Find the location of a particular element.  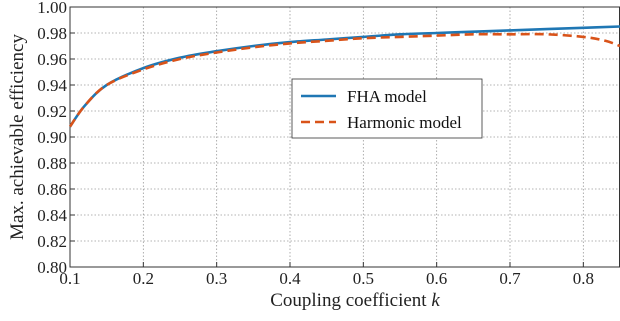

x-tick-label: 0.2 is located at coordinates (143, 278).